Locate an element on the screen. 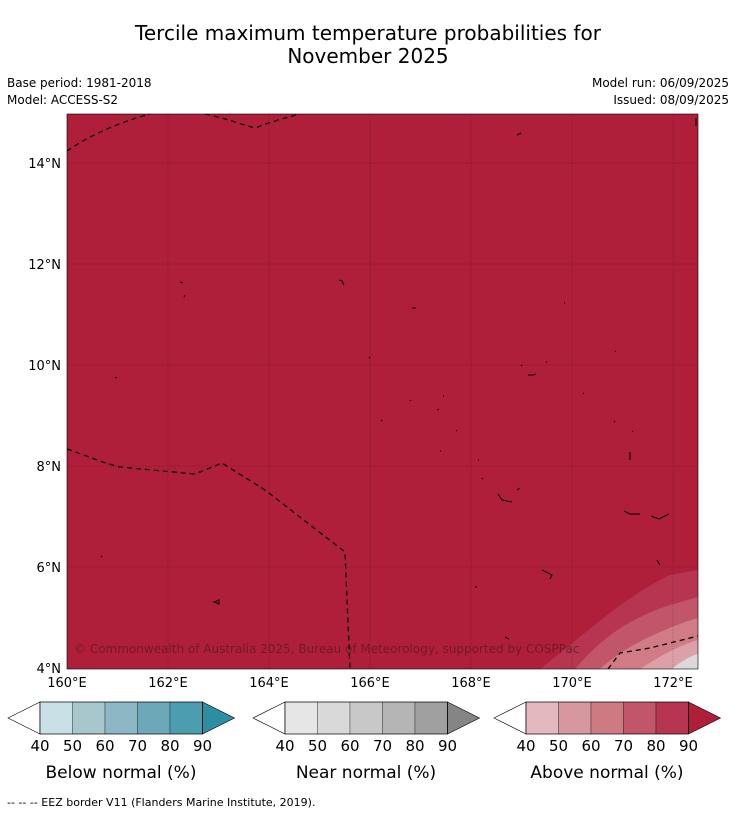  near-normal-legend: Near normal (%) 40 50 60 70 80 90 is located at coordinates (366, 742).